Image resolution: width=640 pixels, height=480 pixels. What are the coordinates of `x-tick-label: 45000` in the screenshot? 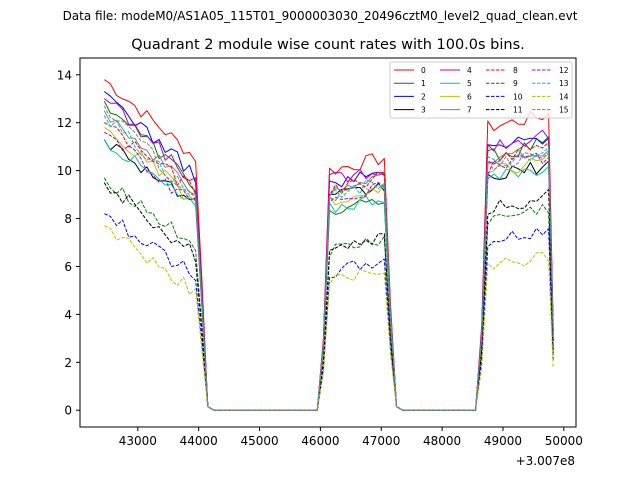 It's located at (259, 441).